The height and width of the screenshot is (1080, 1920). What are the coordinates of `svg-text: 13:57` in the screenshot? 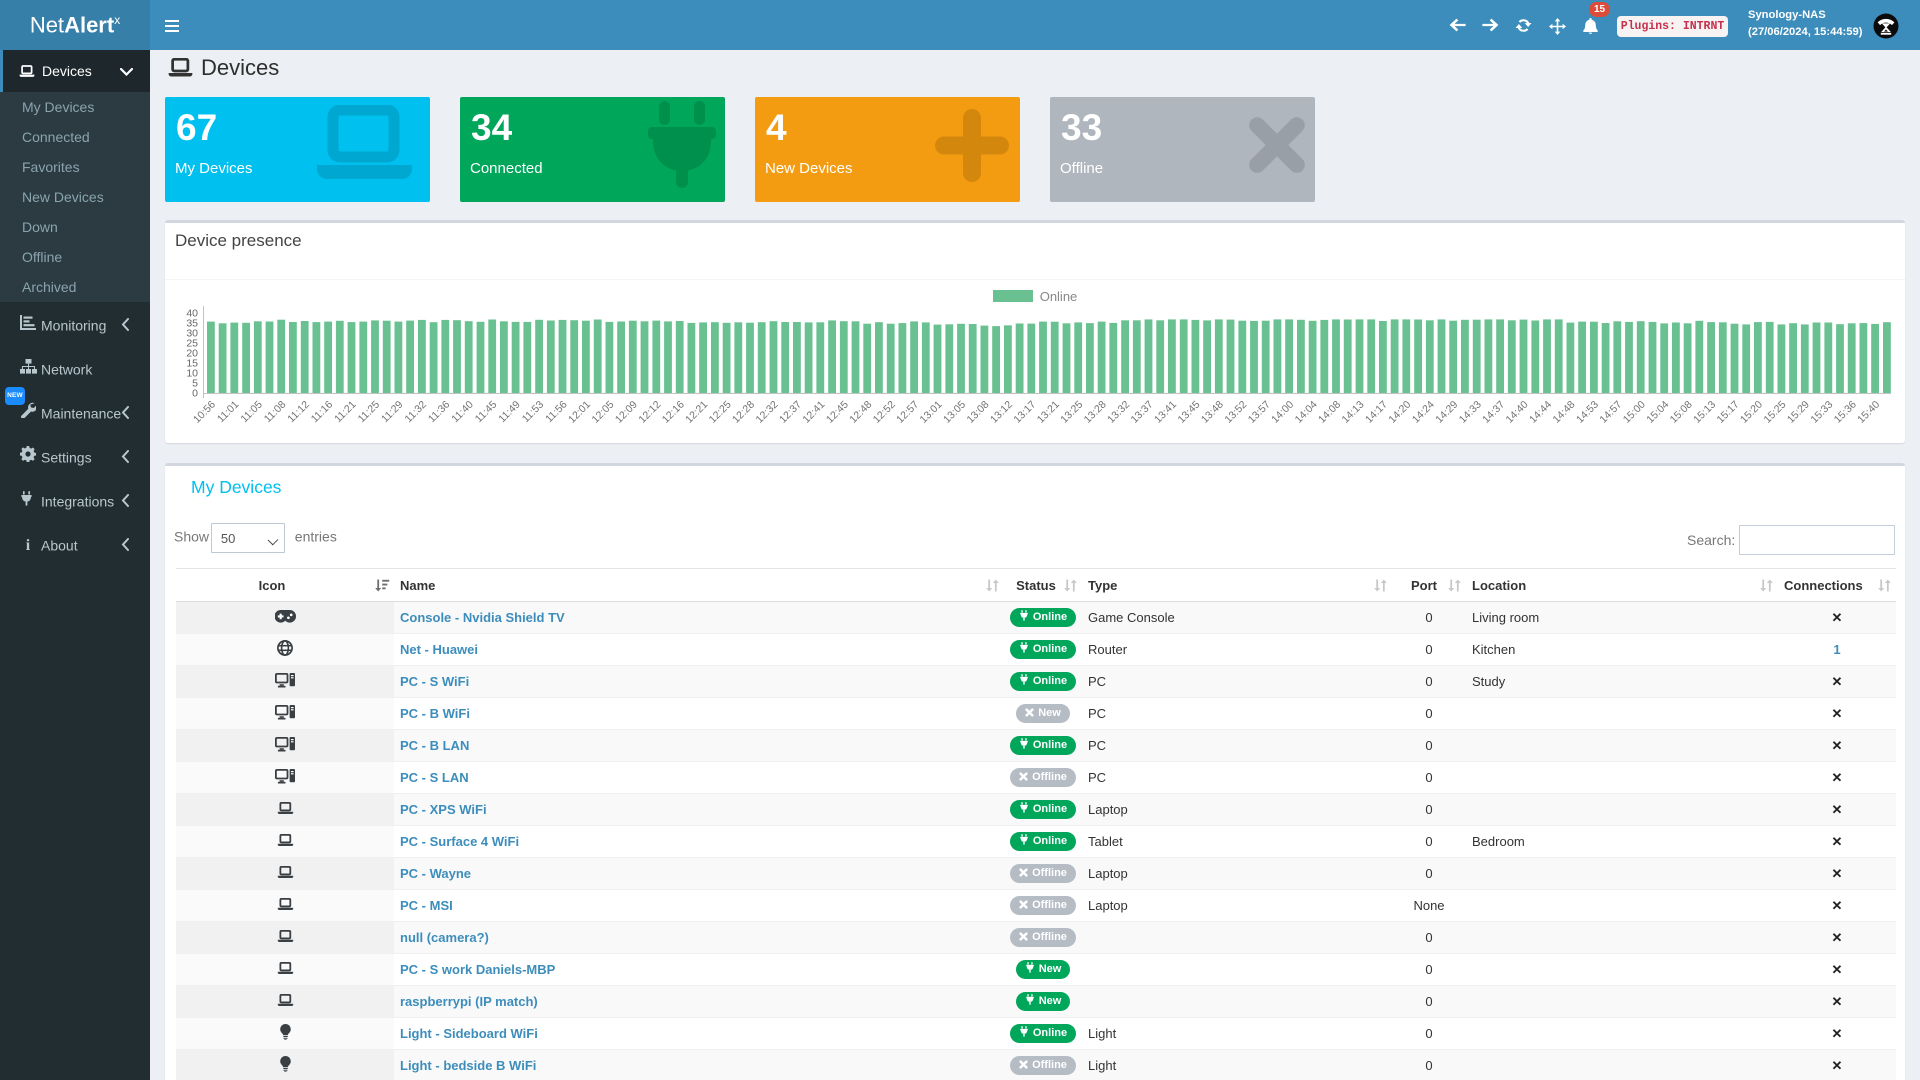 It's located at (1259, 412).